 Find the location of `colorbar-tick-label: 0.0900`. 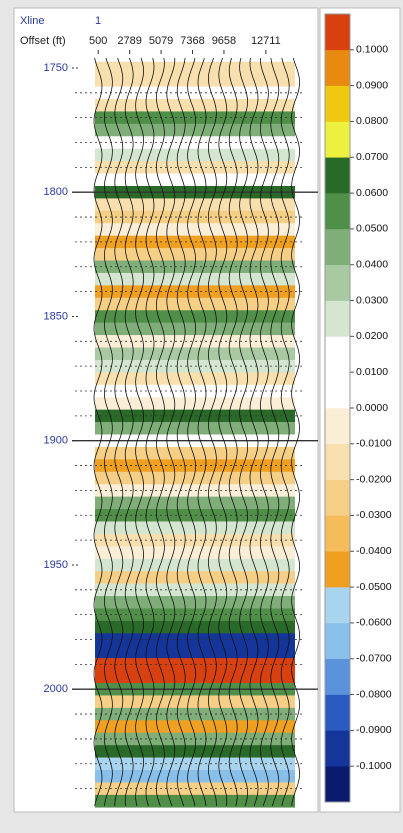

colorbar-tick-label: 0.0900 is located at coordinates (372, 85).